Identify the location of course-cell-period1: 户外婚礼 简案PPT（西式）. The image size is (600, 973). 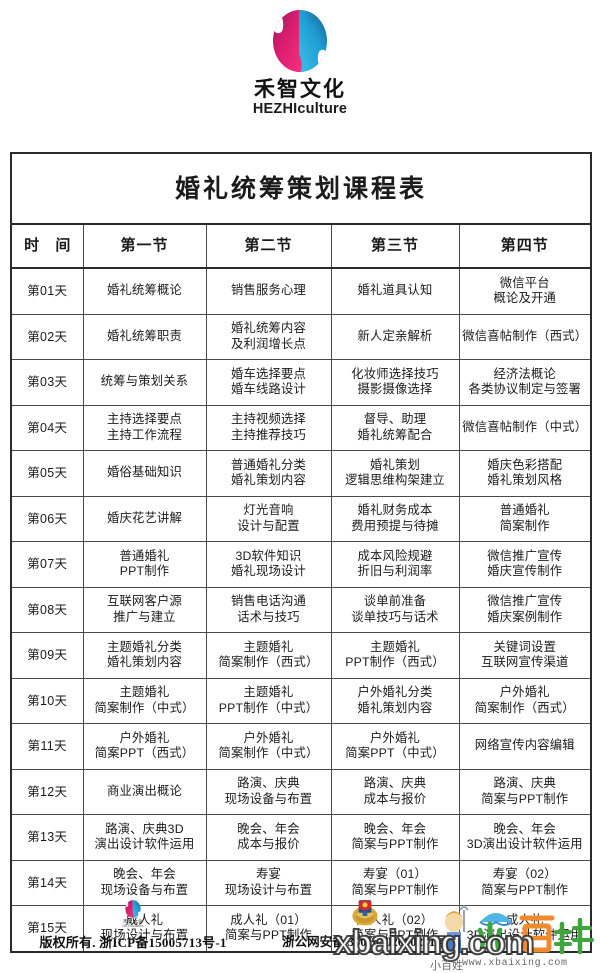
(144, 746).